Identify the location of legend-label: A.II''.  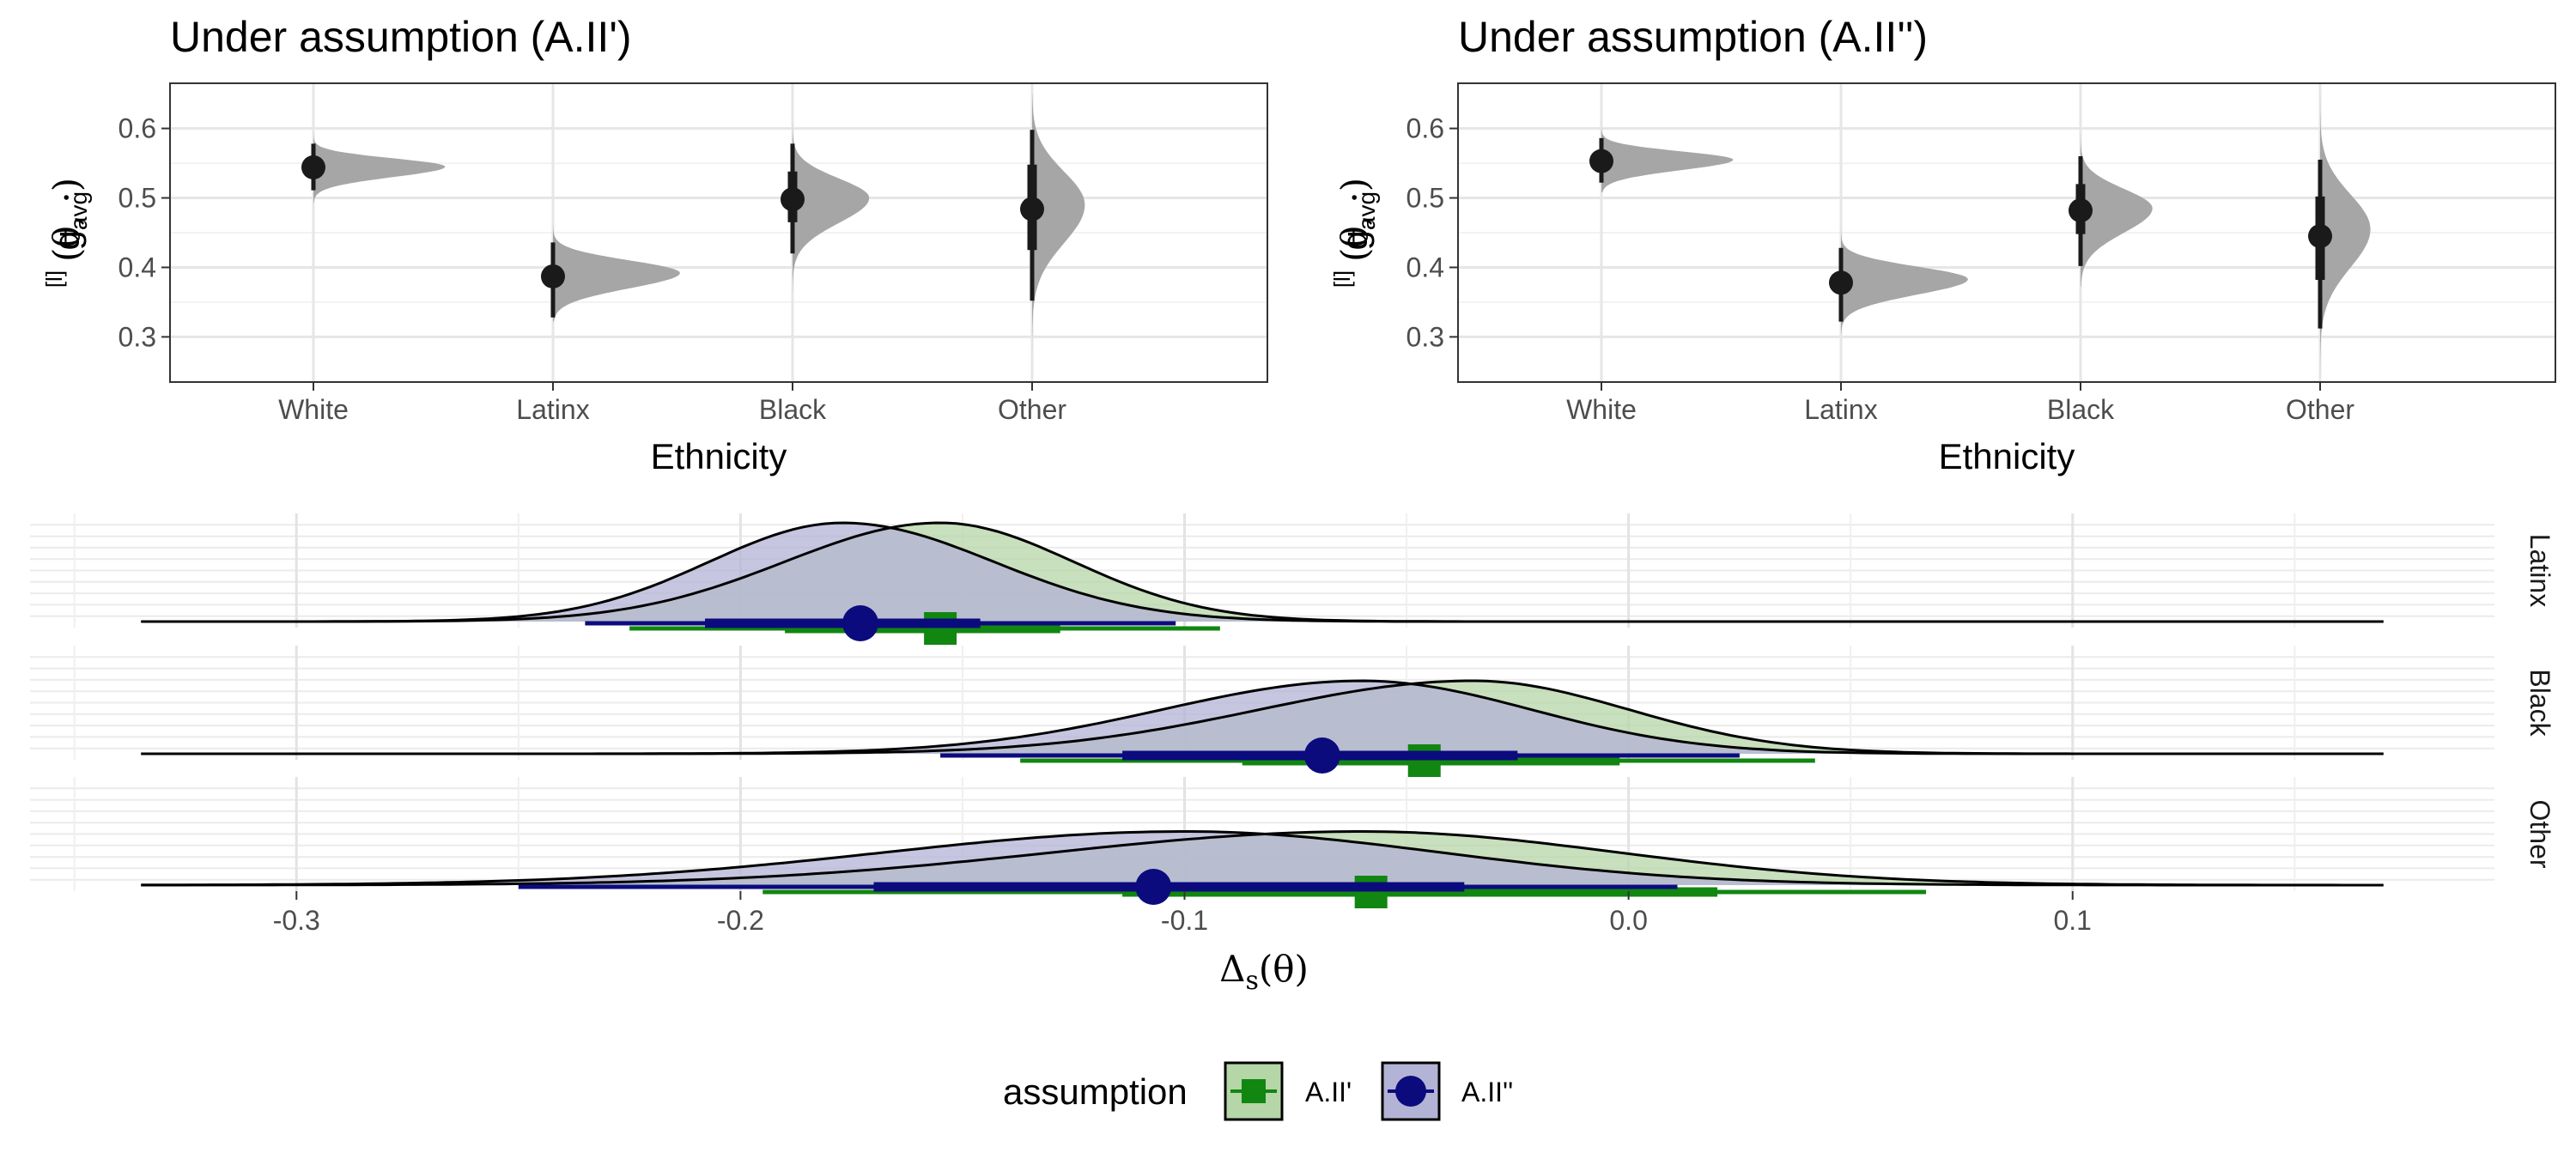
(1487, 1092).